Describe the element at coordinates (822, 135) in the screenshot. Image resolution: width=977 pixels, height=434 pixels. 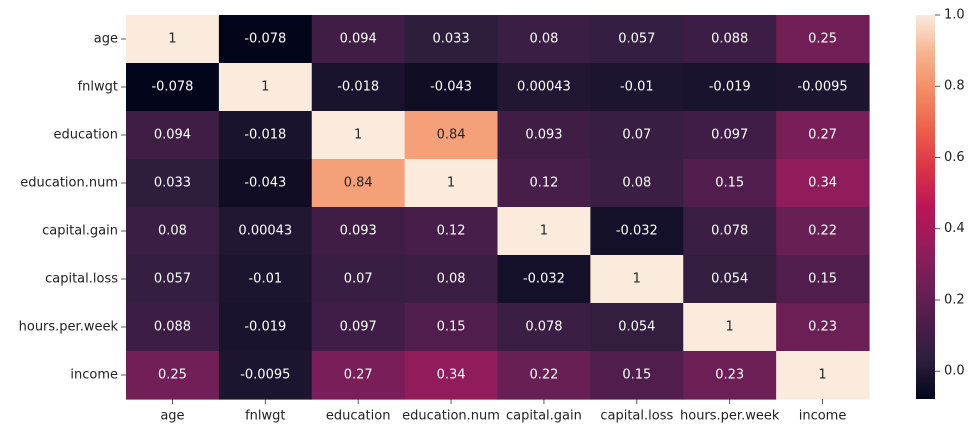
I see `cell-value-label: 0.27` at that location.